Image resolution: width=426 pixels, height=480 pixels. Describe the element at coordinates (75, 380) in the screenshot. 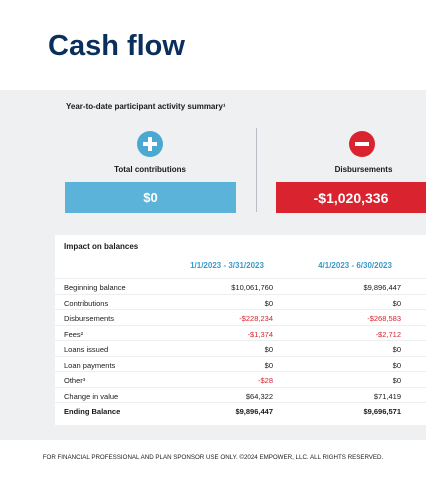

I see `row-label: Other³` at that location.